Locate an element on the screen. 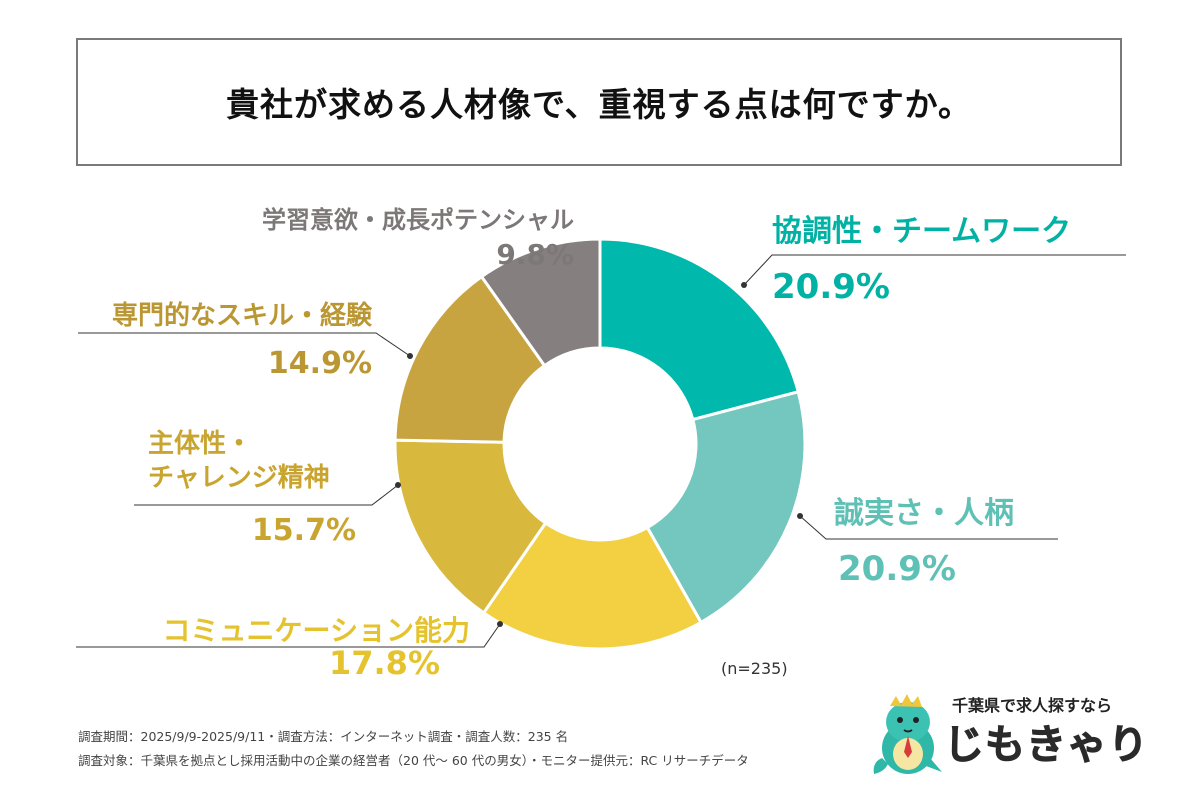 The height and width of the screenshot is (800, 1200). slice-label-3b: チャレンジ精神 is located at coordinates (239, 478).